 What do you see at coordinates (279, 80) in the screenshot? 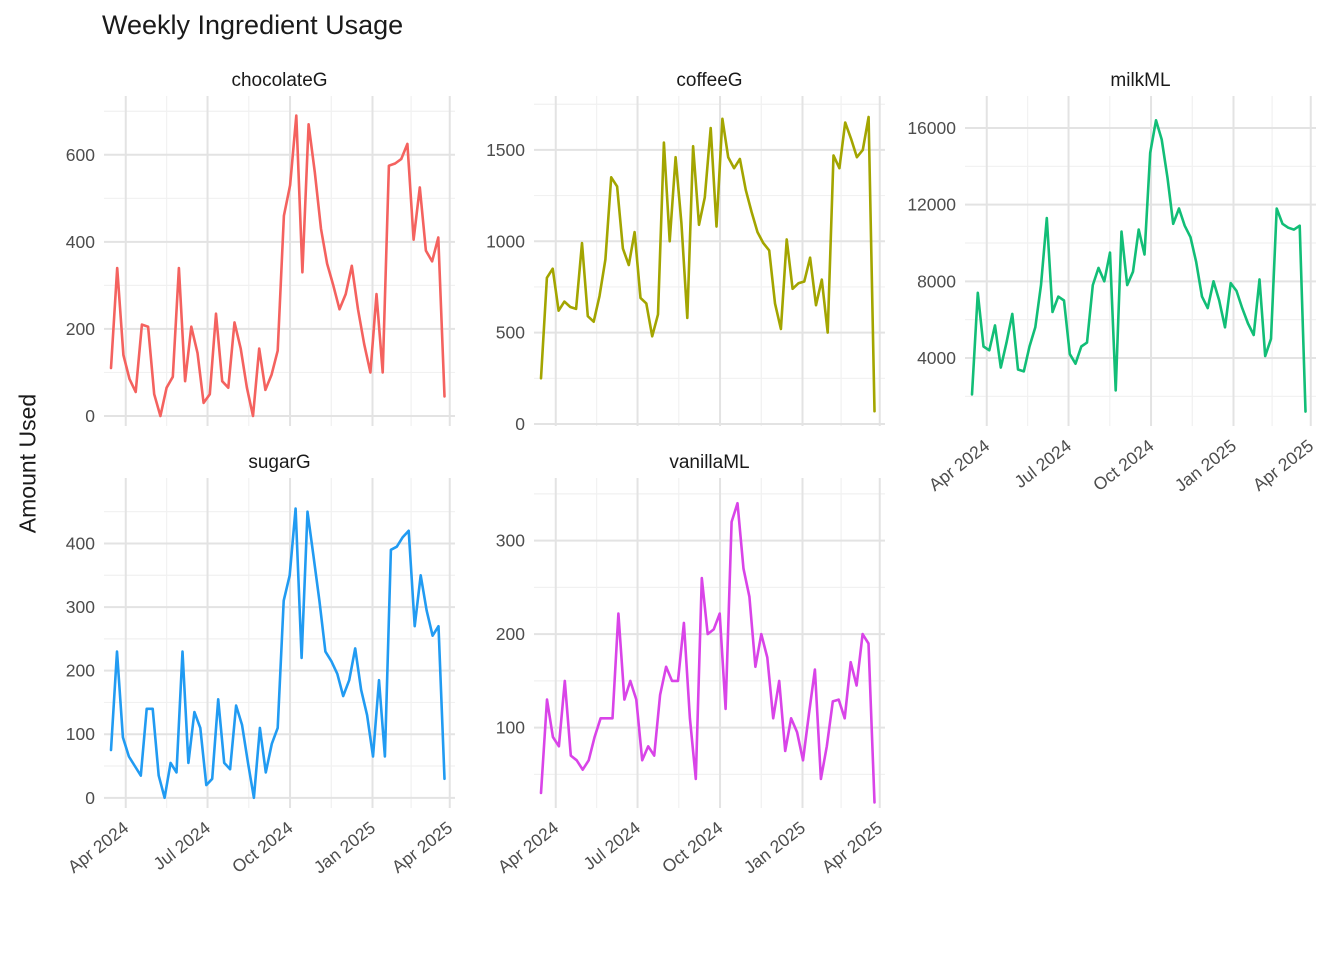
I see `strip-label-chocolateG: chocolateG` at bounding box center [279, 80].